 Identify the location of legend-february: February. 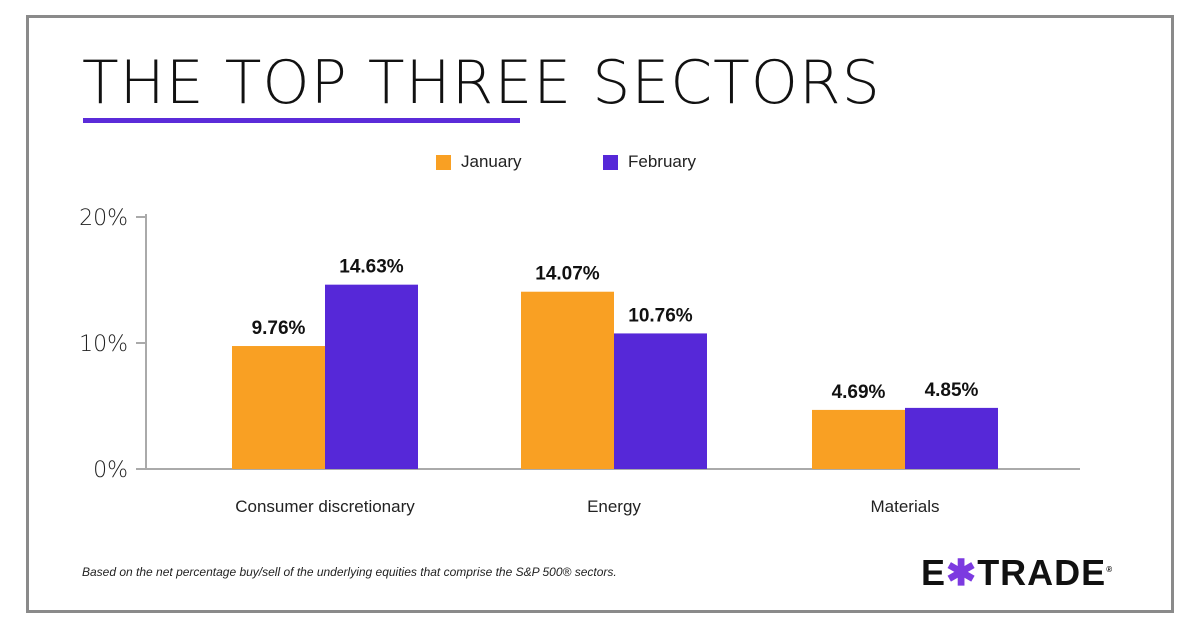
(649, 162).